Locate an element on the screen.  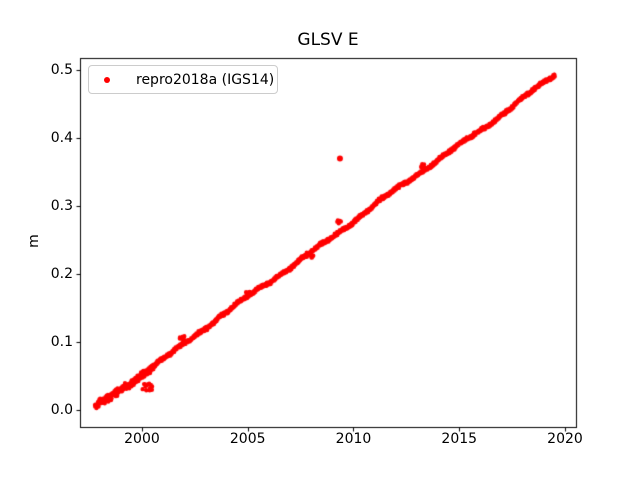
legend-label: repro2018a (IGS14) is located at coordinates (205, 79).